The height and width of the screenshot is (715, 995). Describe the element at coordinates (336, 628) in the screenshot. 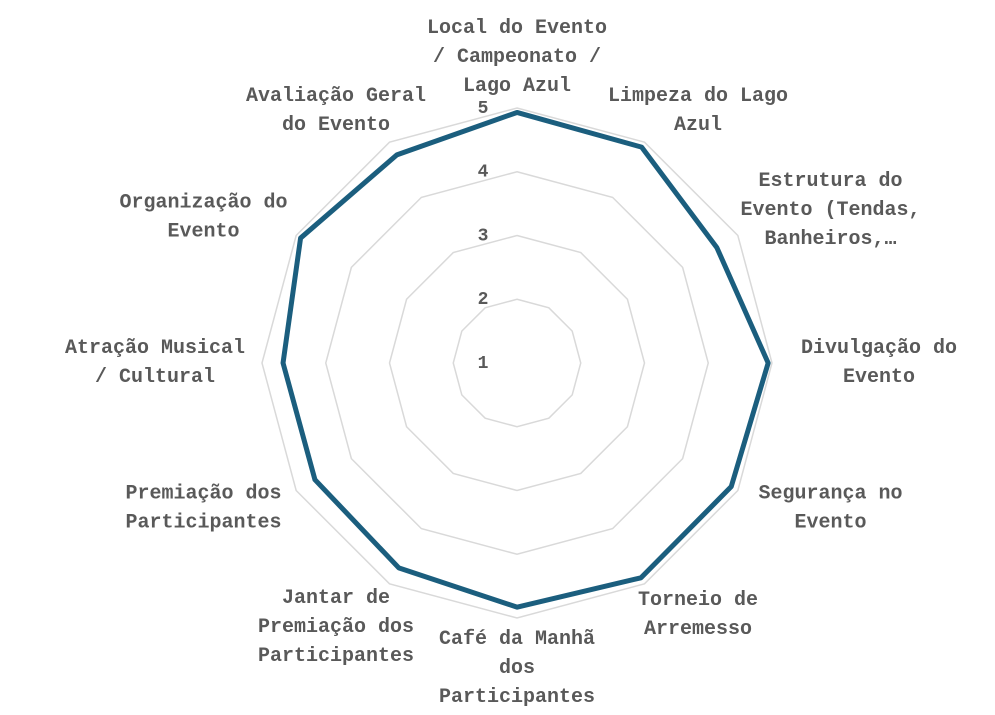

I see `category-label: Jantar de Premiação dos Participantes` at that location.